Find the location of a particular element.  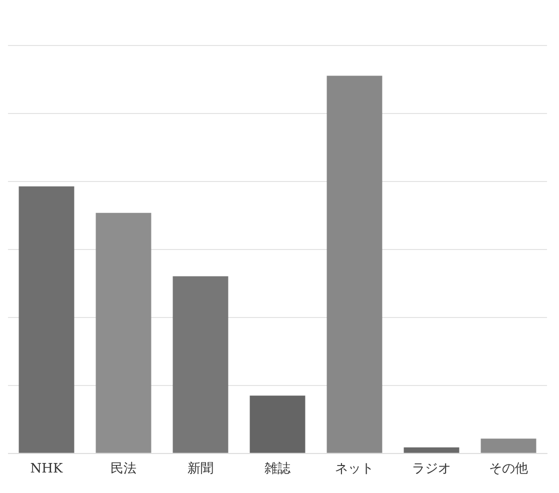

x-tick-label: 民法 is located at coordinates (123, 469).